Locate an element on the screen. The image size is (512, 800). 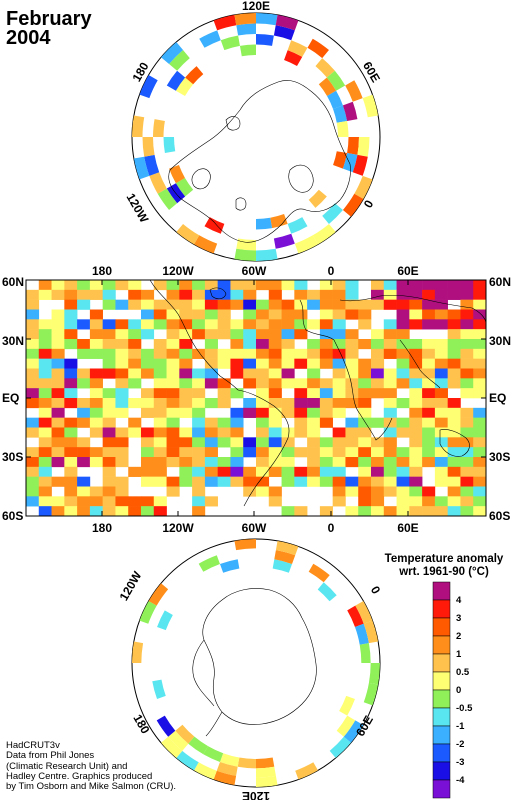
eq-bottom-lon-0: 180 is located at coordinates (102, 528).